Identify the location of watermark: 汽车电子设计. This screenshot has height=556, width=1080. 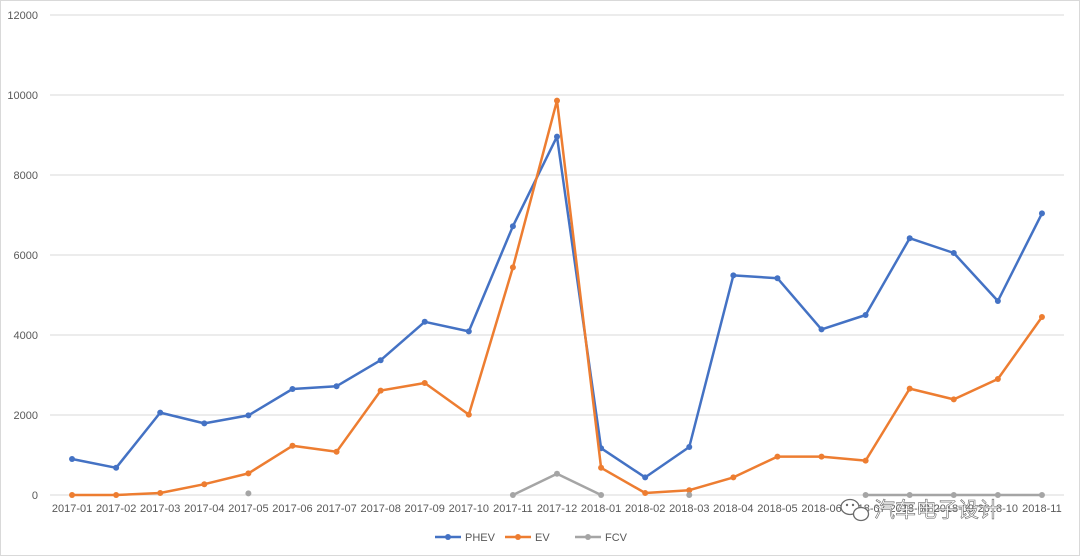
(920, 510).